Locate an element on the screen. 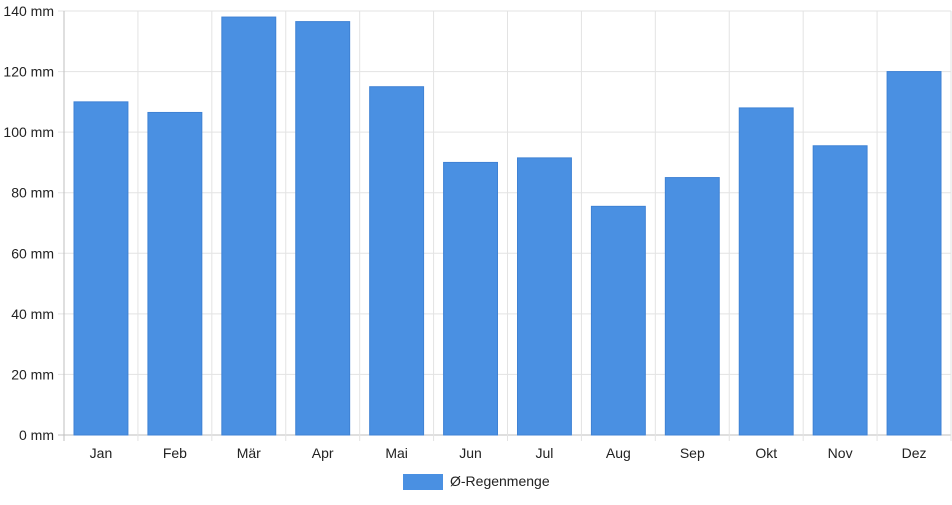 The width and height of the screenshot is (952, 505). x-tick-label: Mai is located at coordinates (396, 453).